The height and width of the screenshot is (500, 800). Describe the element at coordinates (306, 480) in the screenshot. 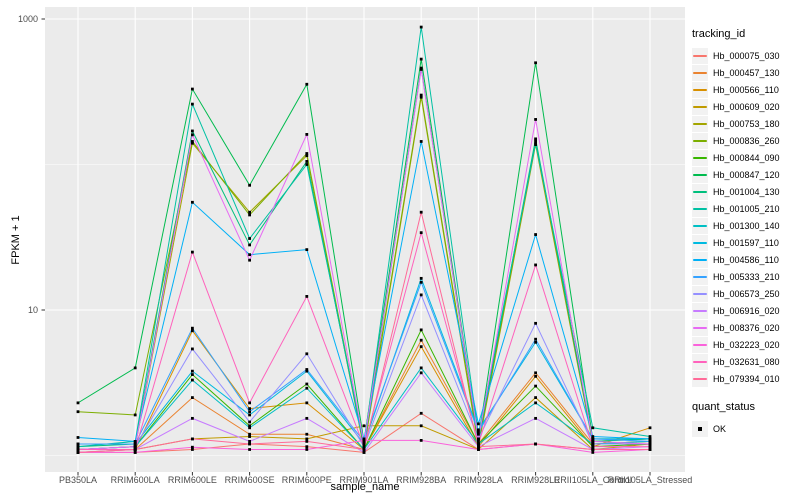

I see `x-tick-label-RRIM600PE: RRIM600PE` at that location.